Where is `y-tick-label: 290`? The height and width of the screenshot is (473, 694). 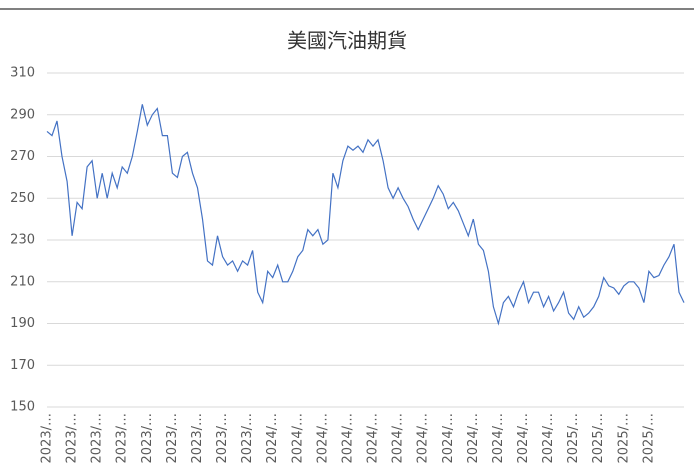 y-tick-label: 290 is located at coordinates (22, 114).